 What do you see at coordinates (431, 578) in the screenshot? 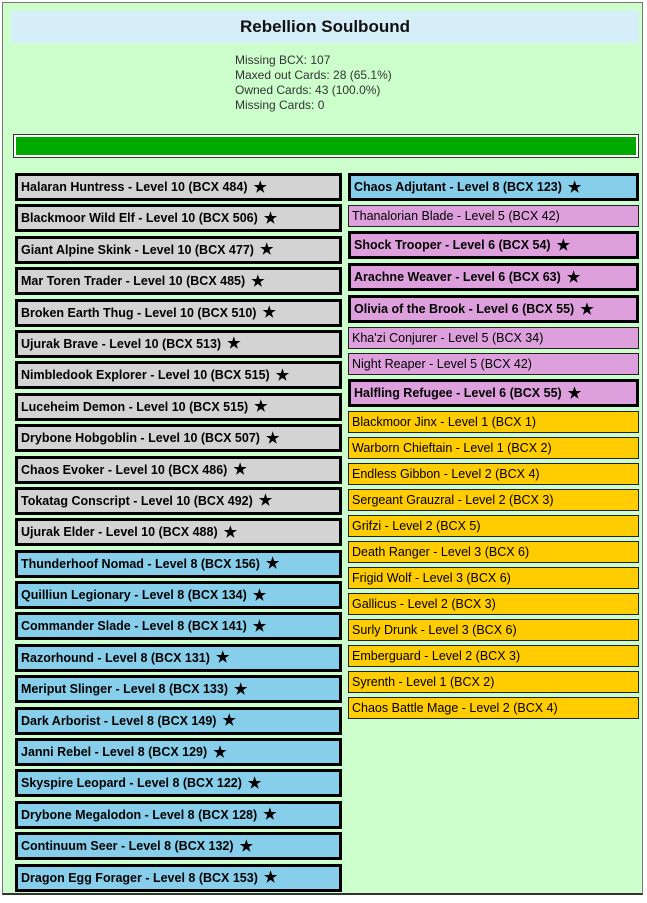
I see `card-label: Frigid Wolf - Level 3 (BCX 6)` at bounding box center [431, 578].